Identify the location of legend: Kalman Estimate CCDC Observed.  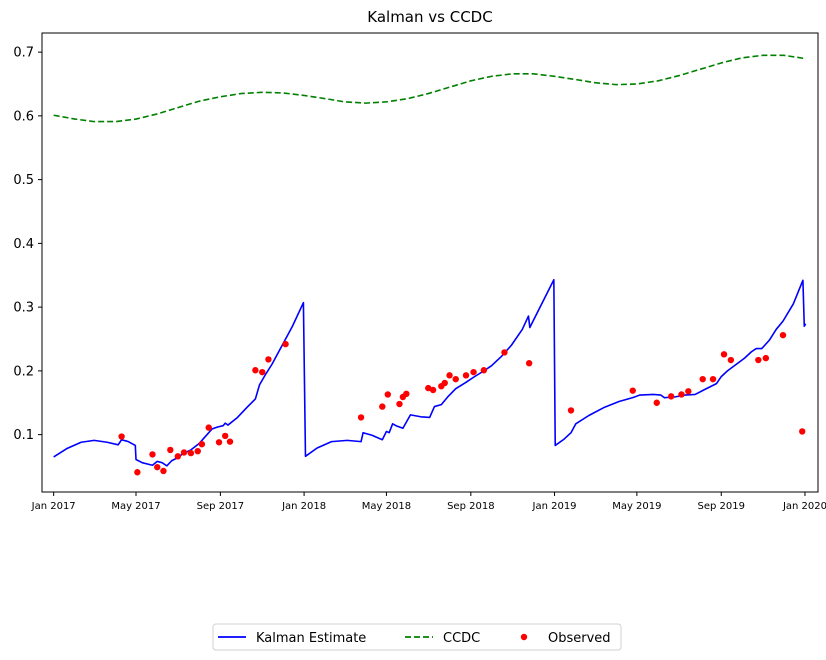
(417, 637).